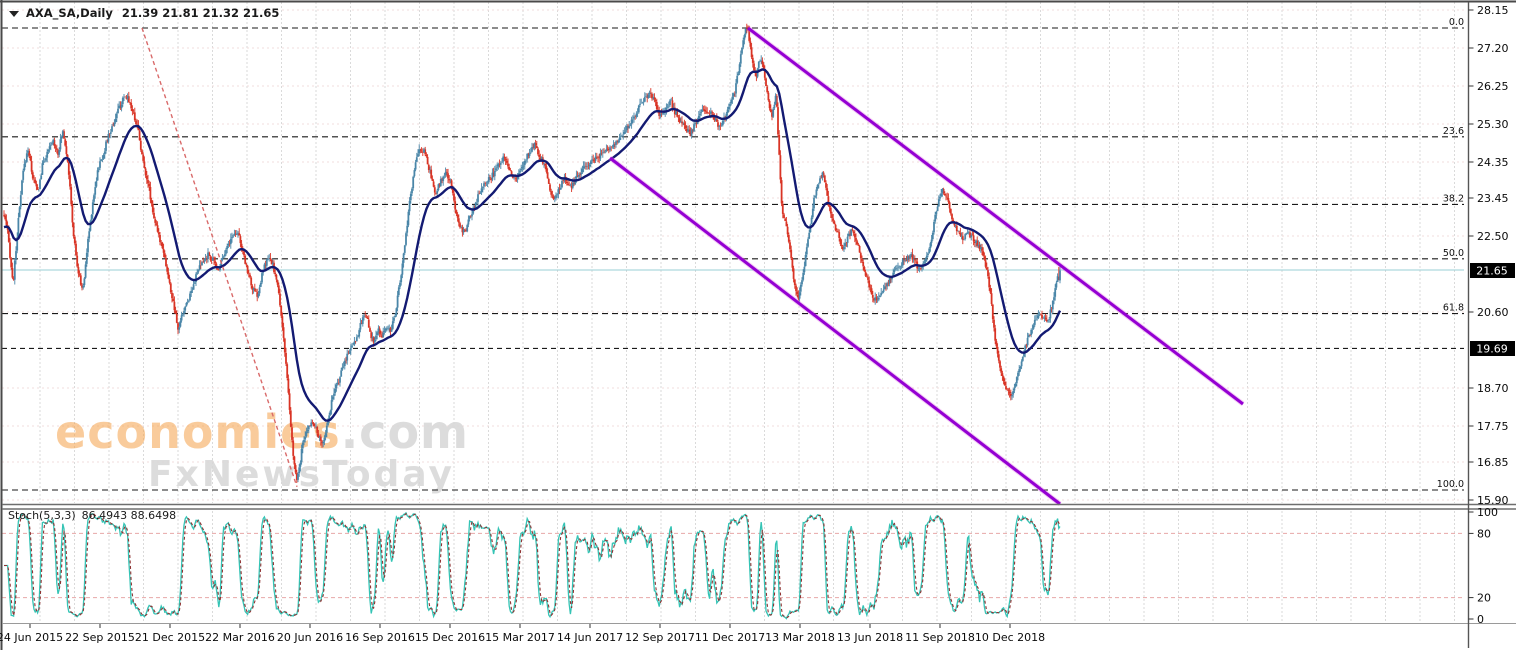 The image size is (1516, 650). What do you see at coordinates (170, 637) in the screenshot?
I see `date-axis-label: 21 Dec 2015` at bounding box center [170, 637].